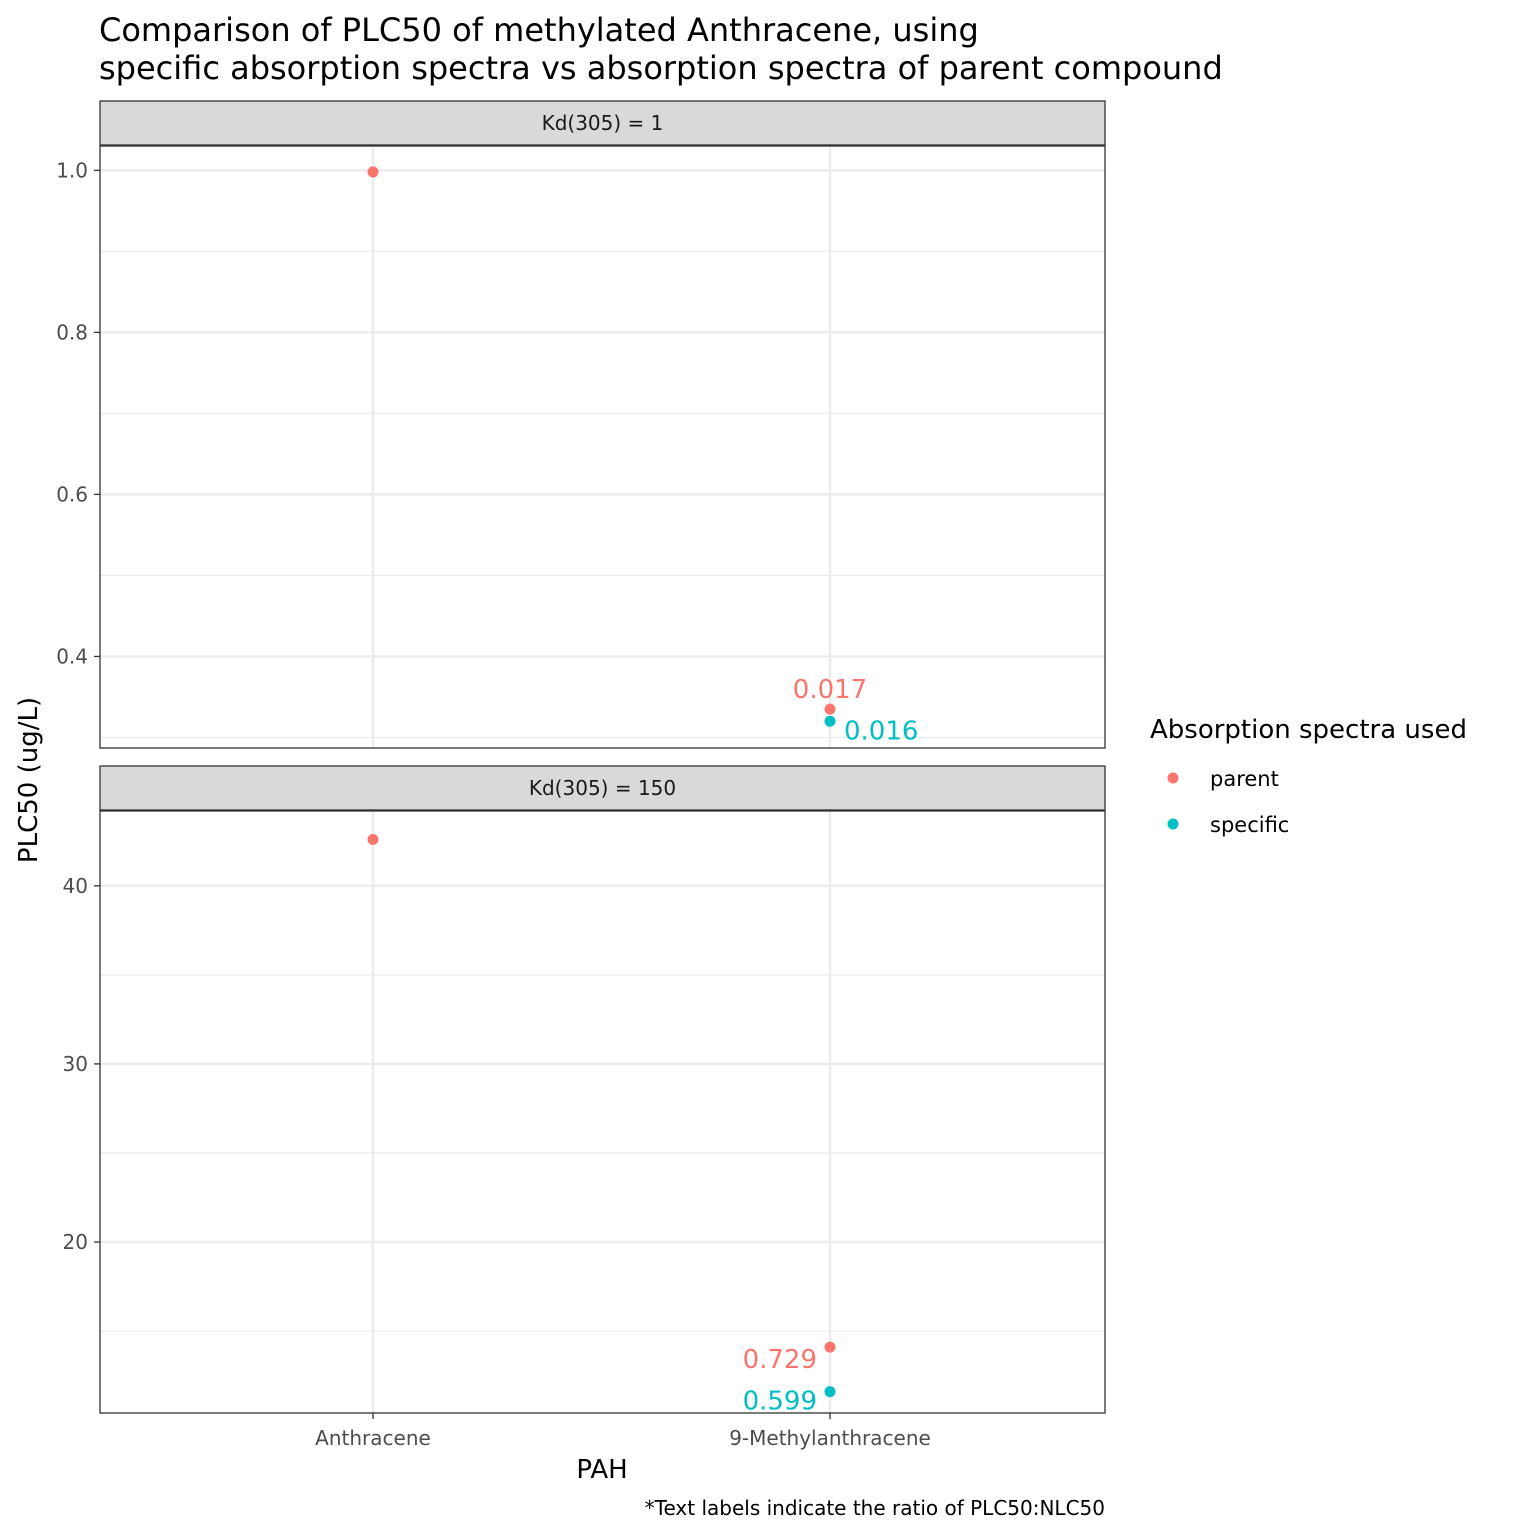 Image resolution: width=1536 pixels, height=1536 pixels. What do you see at coordinates (373, 1438) in the screenshot?
I see `x-tick-label: Anthracene` at bounding box center [373, 1438].